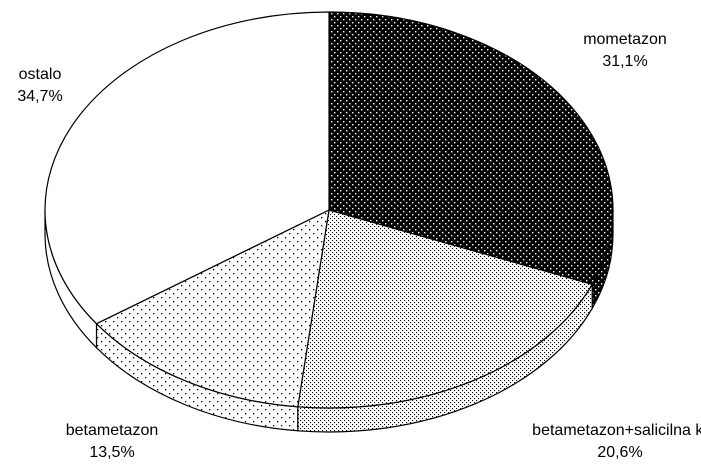  What do you see at coordinates (40, 74) in the screenshot?
I see `slice-label: ostalo` at bounding box center [40, 74].